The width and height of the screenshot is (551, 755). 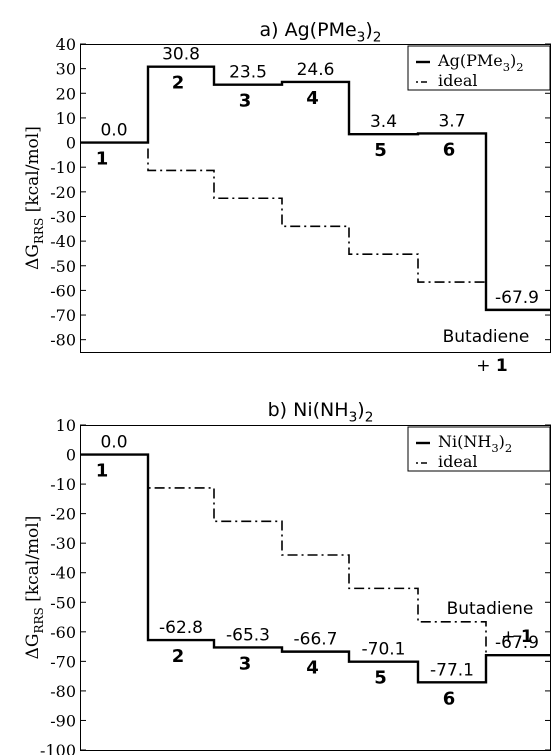 What do you see at coordinates (452, 670) in the screenshot?
I see `value-label: -77.1` at bounding box center [452, 670].